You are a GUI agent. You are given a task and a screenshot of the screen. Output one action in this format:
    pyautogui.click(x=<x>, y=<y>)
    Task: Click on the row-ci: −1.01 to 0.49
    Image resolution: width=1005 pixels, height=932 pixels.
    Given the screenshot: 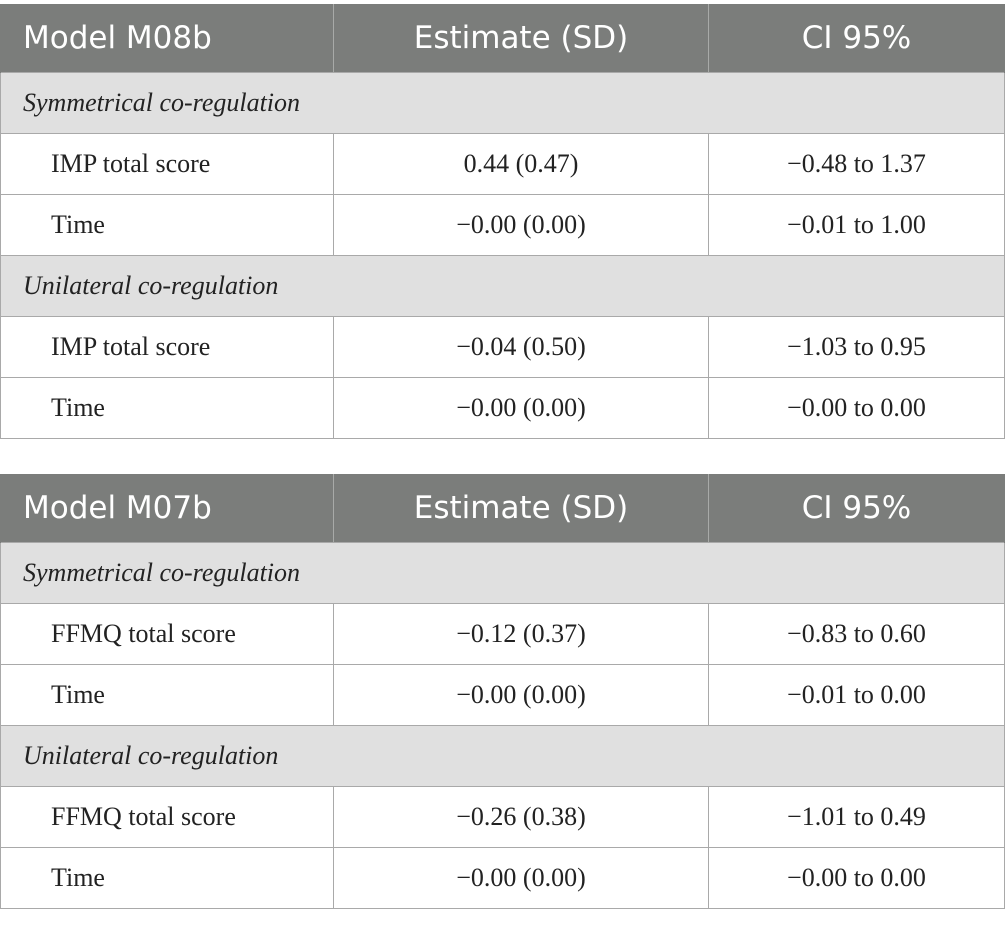 What is the action you would take?
    pyautogui.click(x=856, y=817)
    